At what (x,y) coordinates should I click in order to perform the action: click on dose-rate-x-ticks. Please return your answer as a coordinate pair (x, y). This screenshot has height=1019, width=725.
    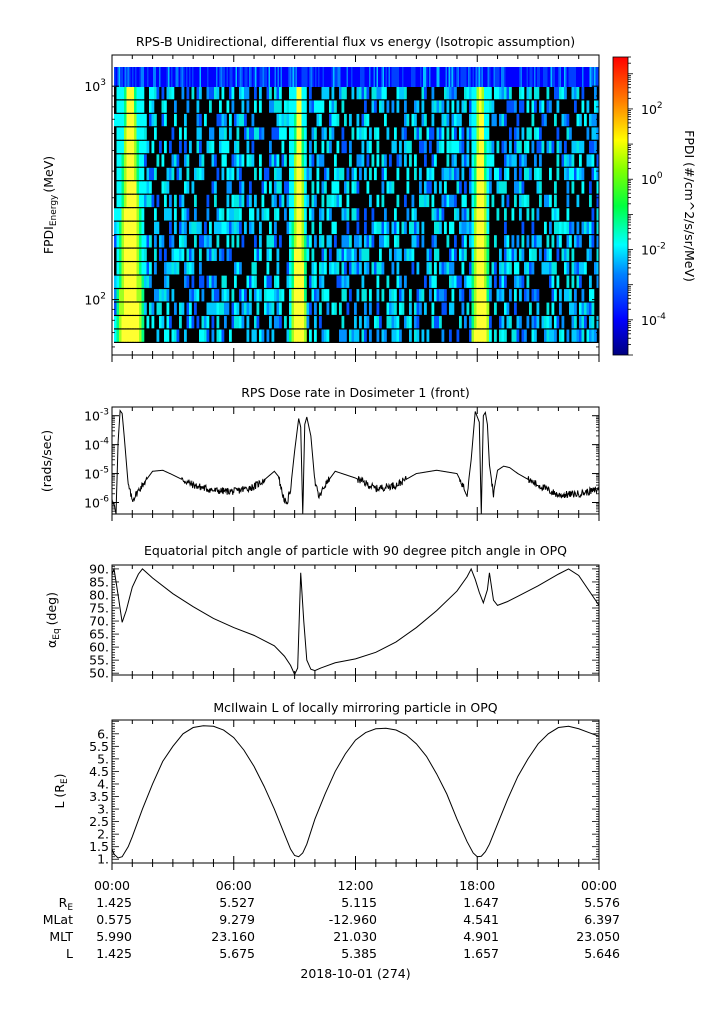
    Looking at the image, I should click on (355, 464).